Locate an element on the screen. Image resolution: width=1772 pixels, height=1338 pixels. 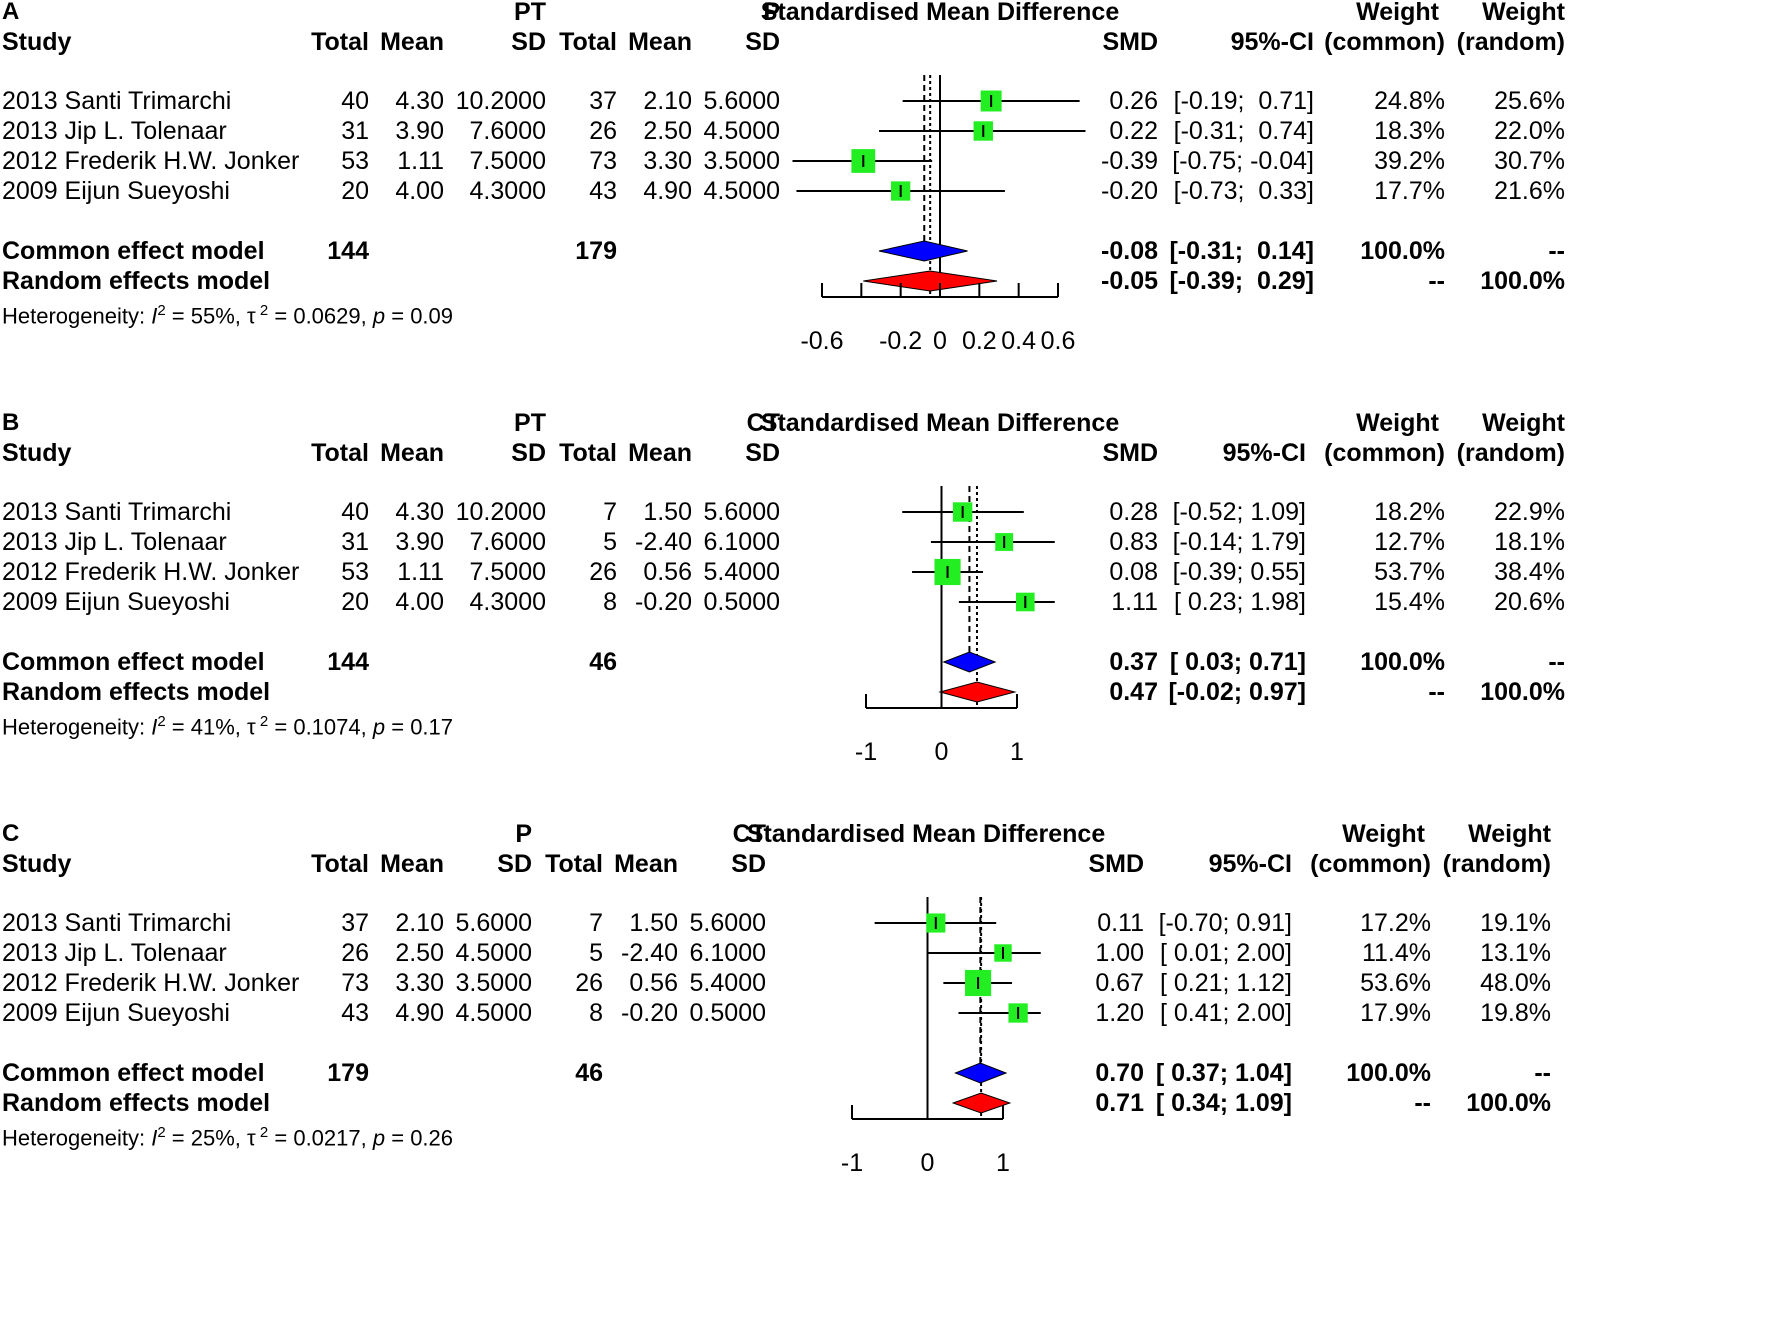
study-total1: 26 is located at coordinates (355, 953).